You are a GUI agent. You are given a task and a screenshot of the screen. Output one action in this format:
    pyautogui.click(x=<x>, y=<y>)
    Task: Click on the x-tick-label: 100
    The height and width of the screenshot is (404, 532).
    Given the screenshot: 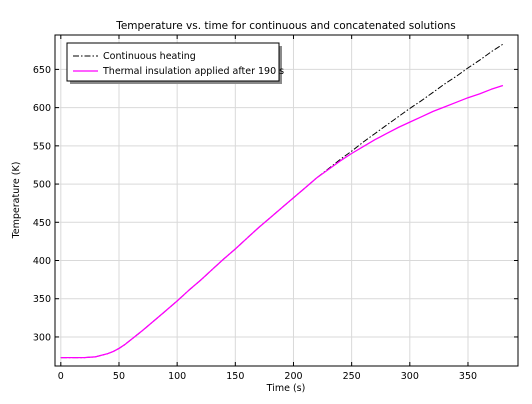 What is the action you would take?
    pyautogui.click(x=177, y=376)
    